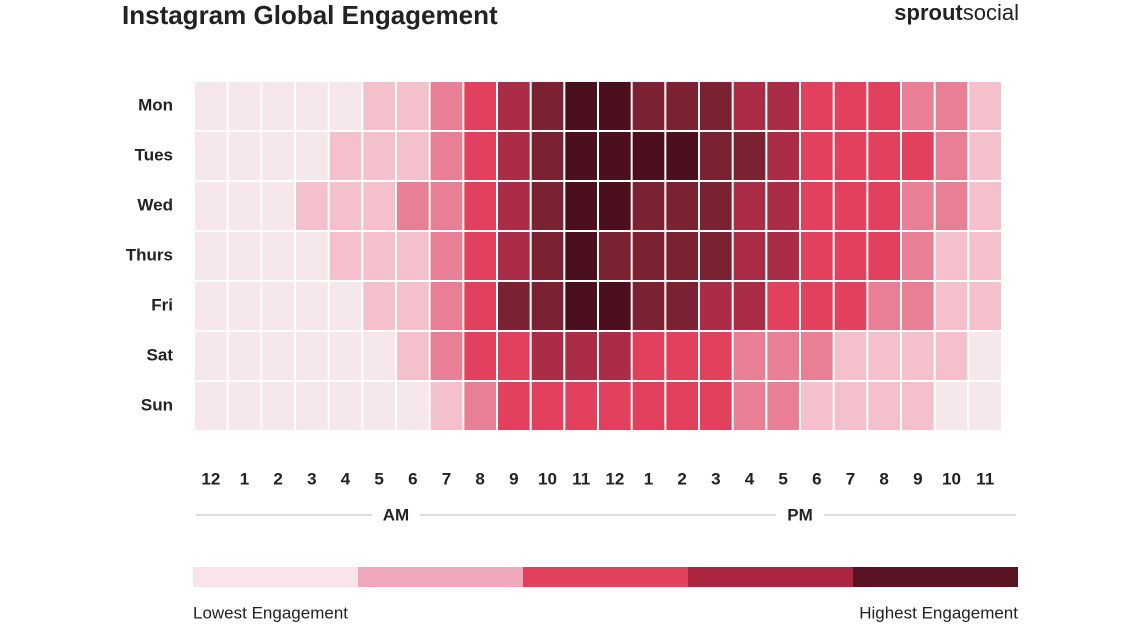 The image size is (1147, 628). I want to click on row-label: Mon, so click(155, 104).